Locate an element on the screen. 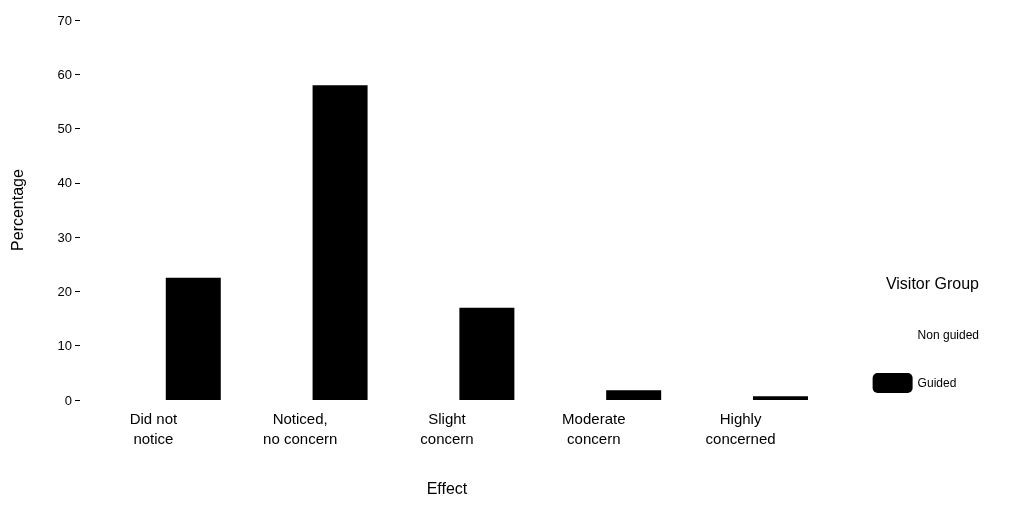  y-tick-label: 60 is located at coordinates (64, 74).